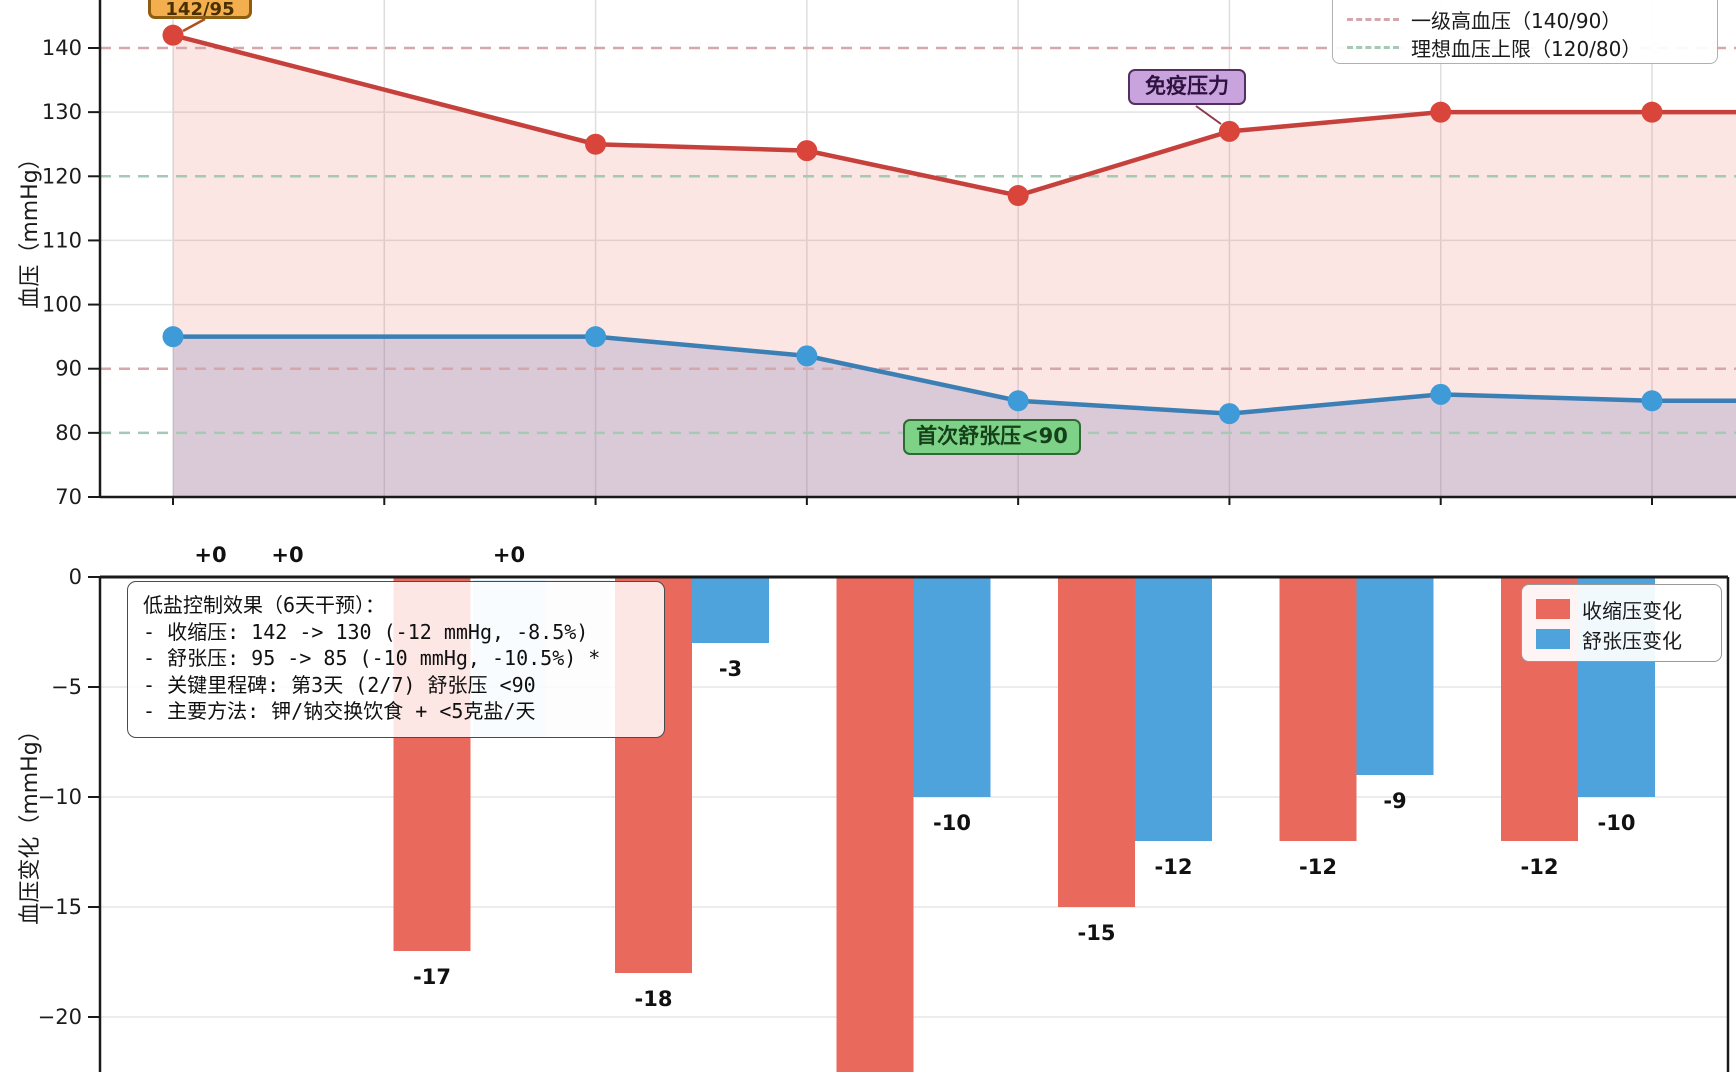  What do you see at coordinates (66, 687) in the screenshot?
I see `y-tick-label: −5` at bounding box center [66, 687].